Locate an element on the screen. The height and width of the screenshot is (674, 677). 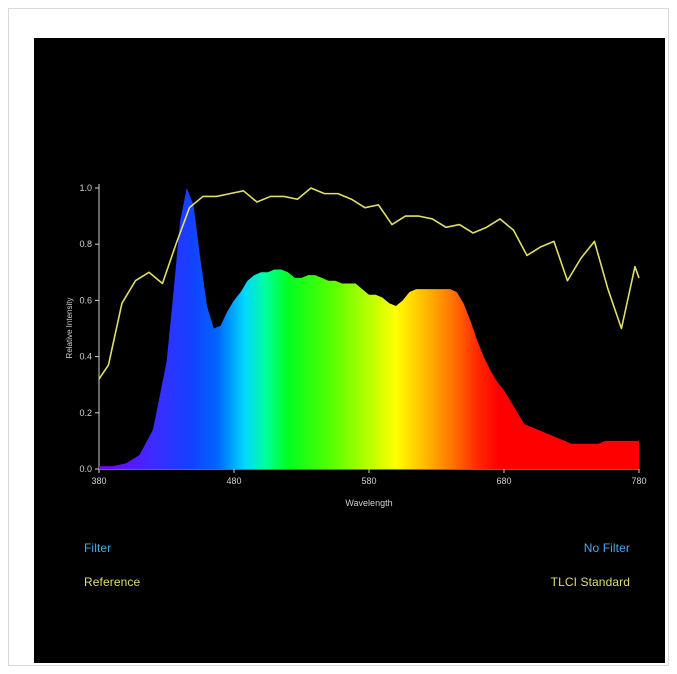
x-tick-label: 780 is located at coordinates (638, 481).